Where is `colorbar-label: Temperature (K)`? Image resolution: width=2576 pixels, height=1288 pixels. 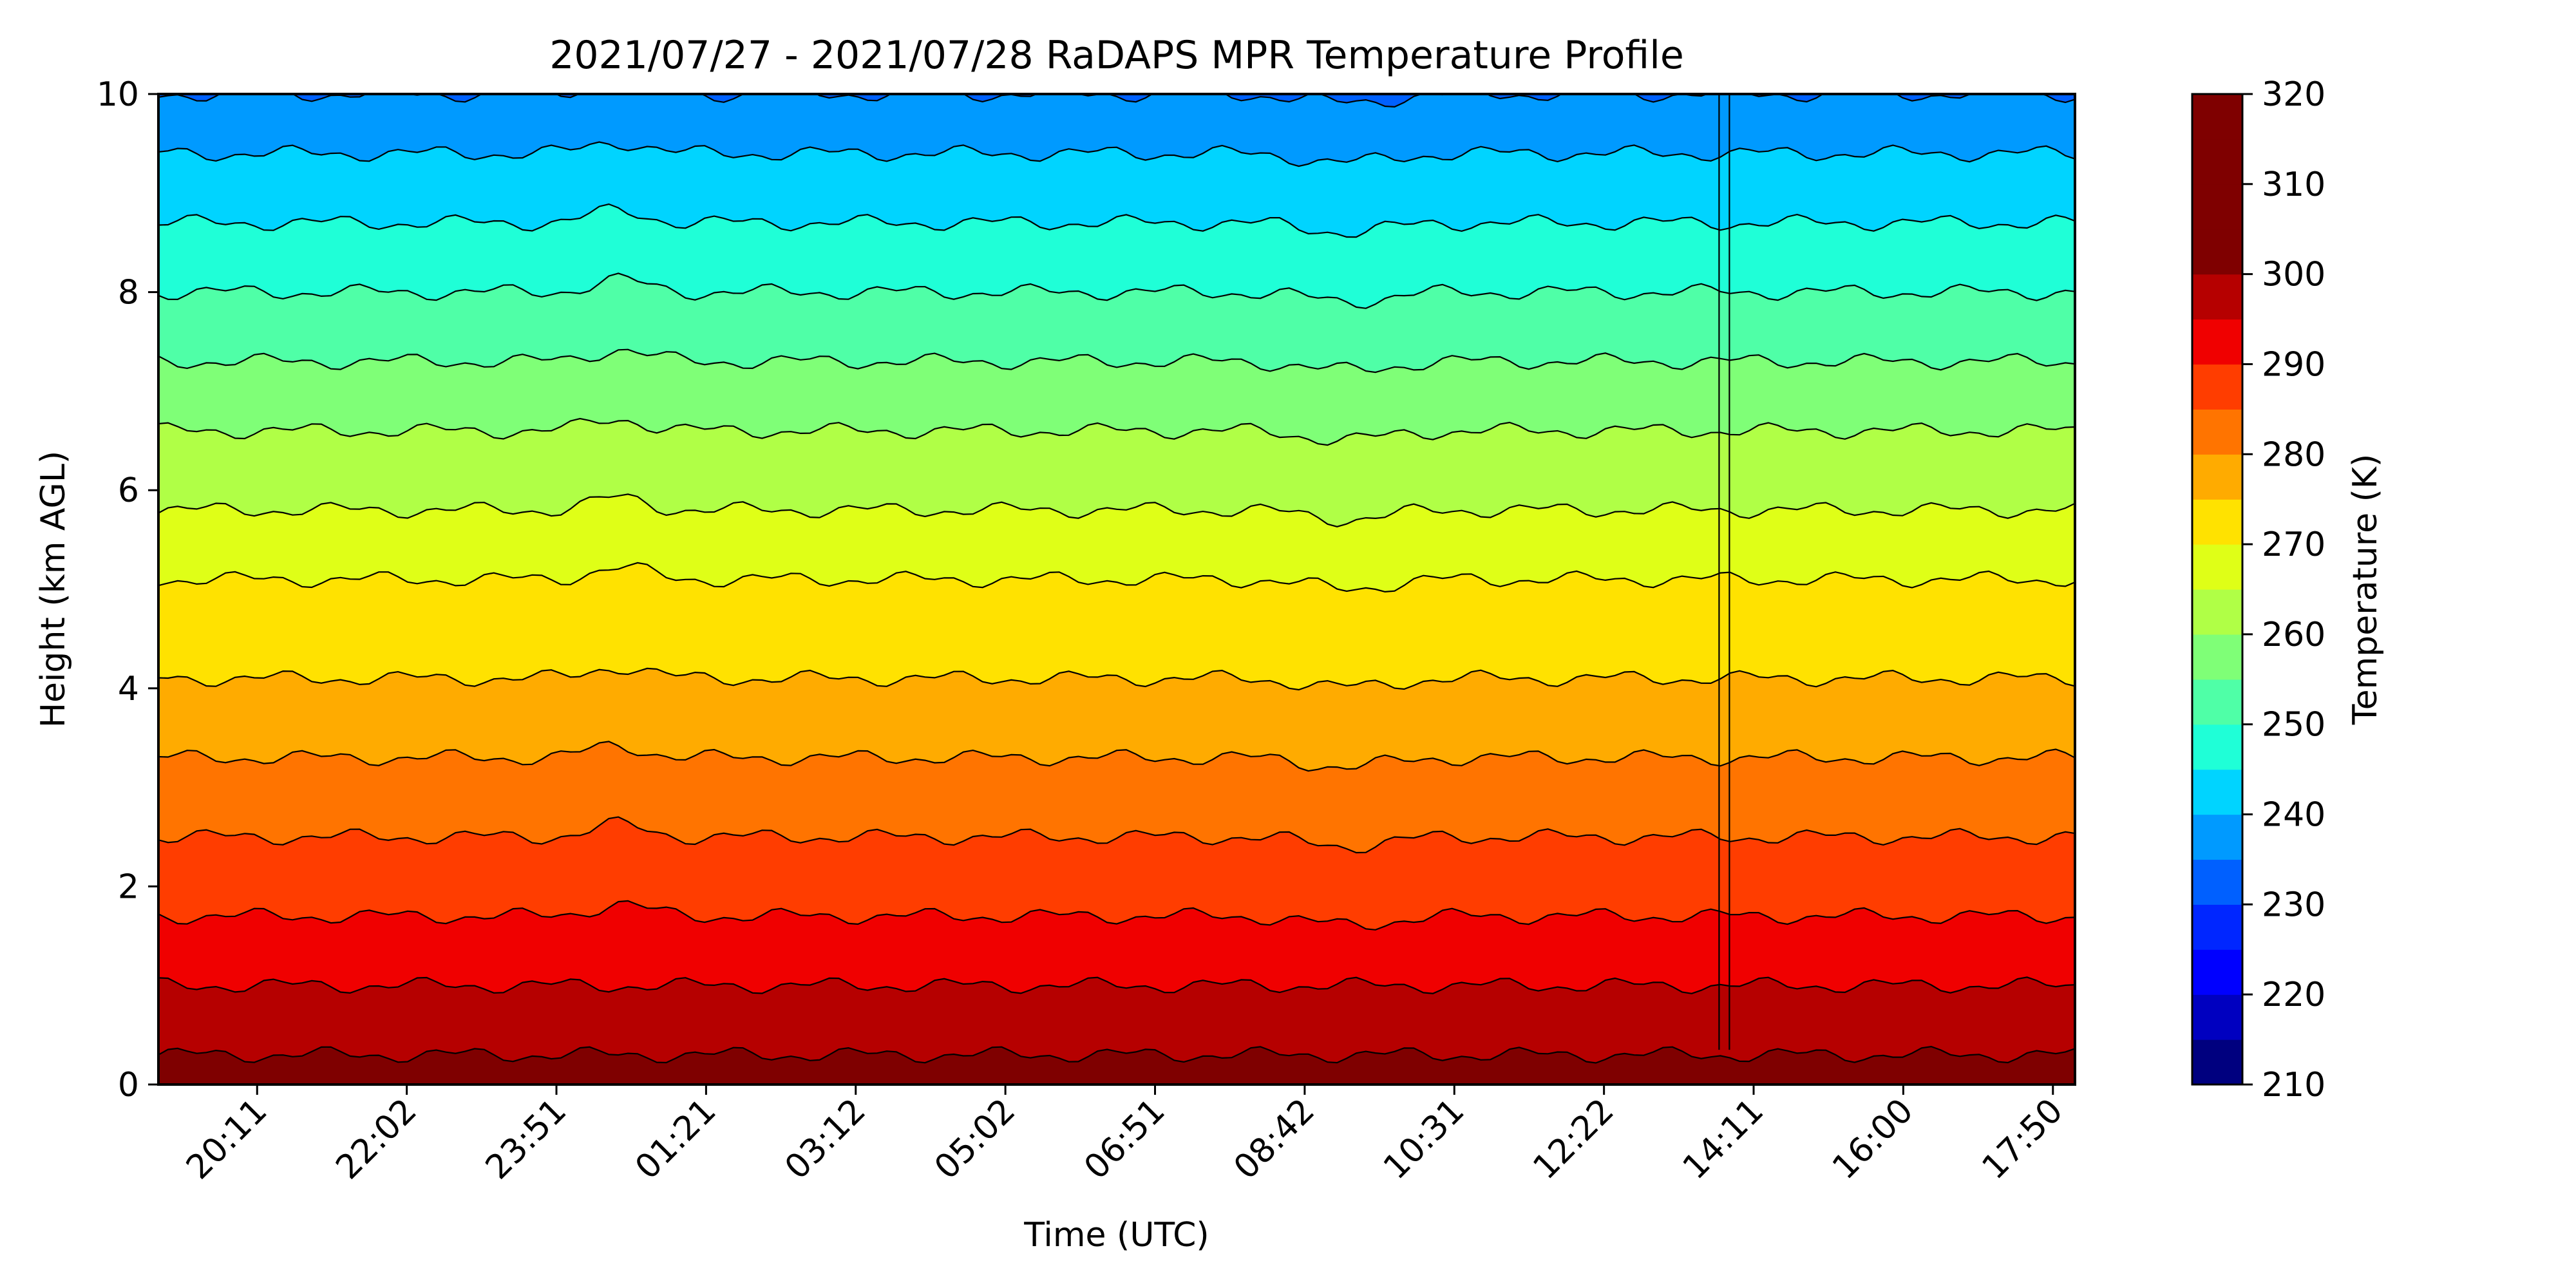
colorbar-label: Temperature (K) is located at coordinates (2365, 590).